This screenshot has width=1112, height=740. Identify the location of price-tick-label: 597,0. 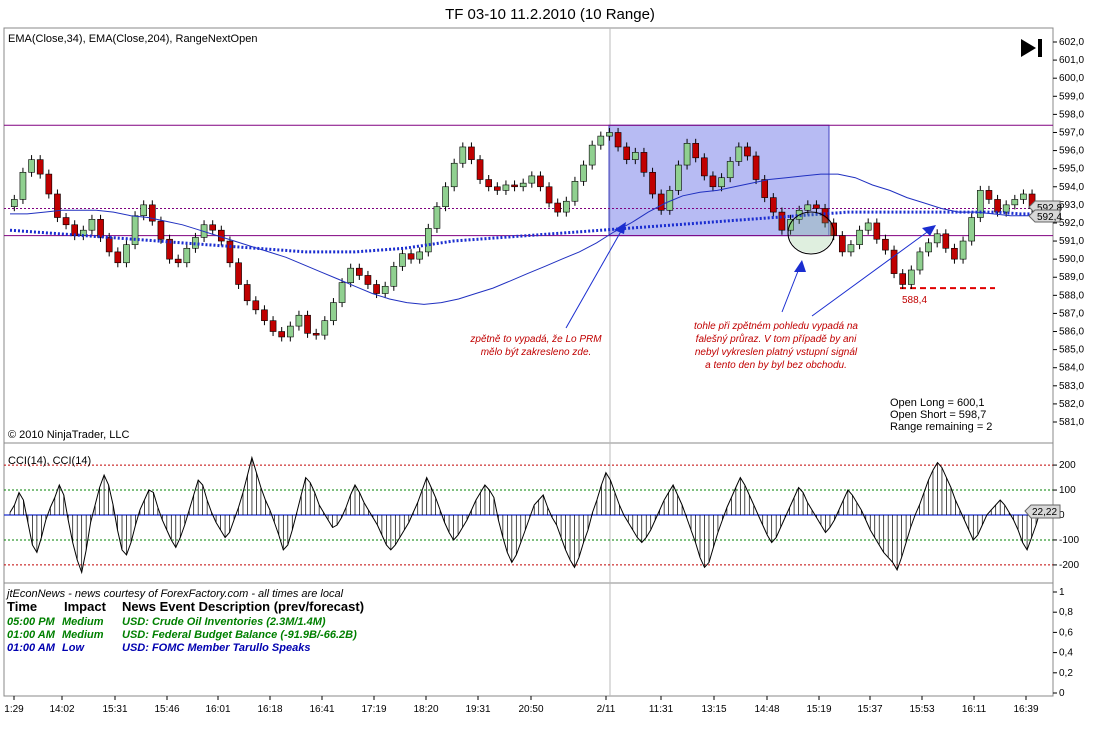
(1071, 132).